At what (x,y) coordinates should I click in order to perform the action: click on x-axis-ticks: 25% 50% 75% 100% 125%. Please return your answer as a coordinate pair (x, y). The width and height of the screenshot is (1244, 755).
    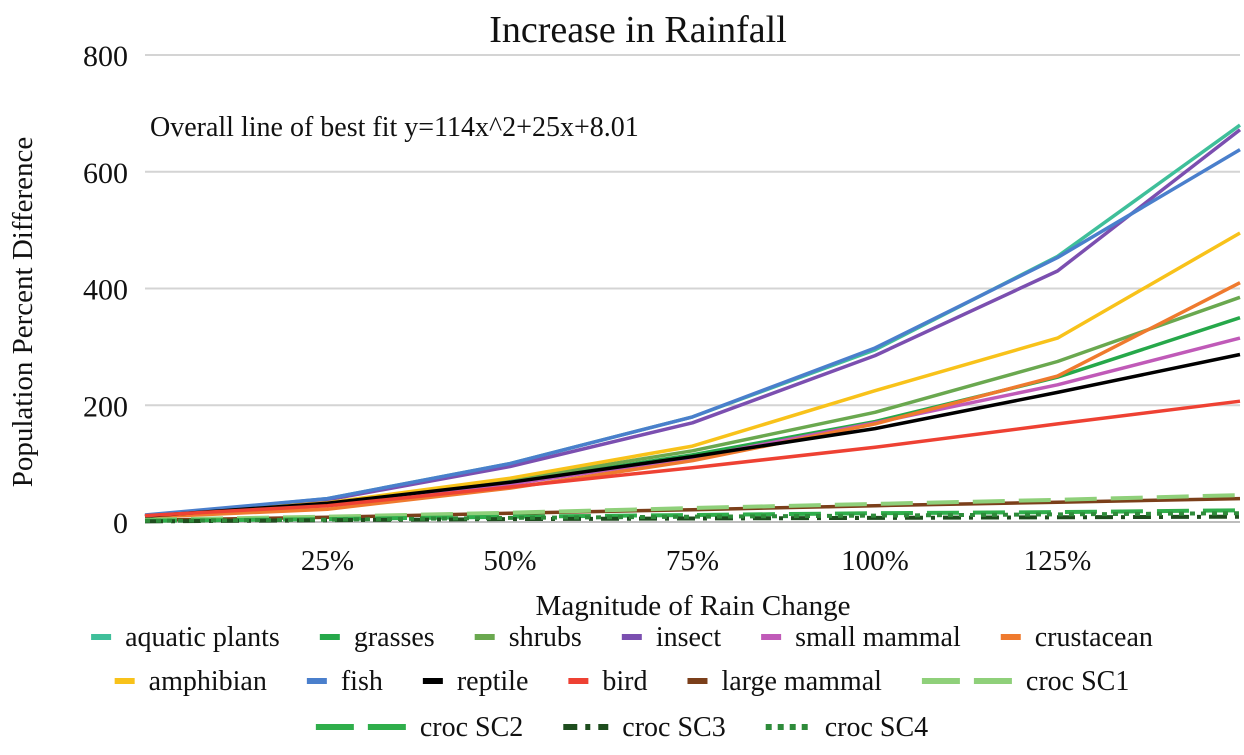
    Looking at the image, I should click on (696, 561).